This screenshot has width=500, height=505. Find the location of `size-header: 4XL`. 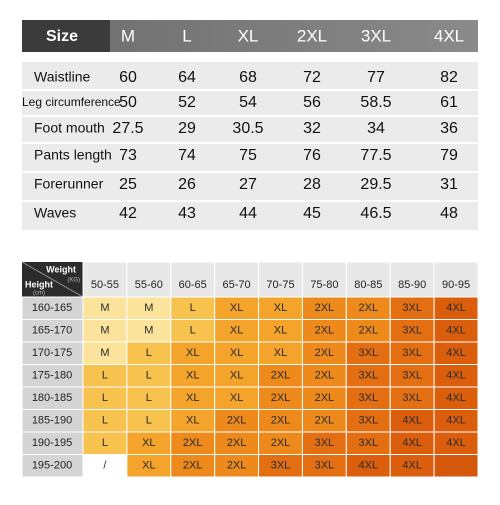

size-header: 4XL is located at coordinates (449, 35).